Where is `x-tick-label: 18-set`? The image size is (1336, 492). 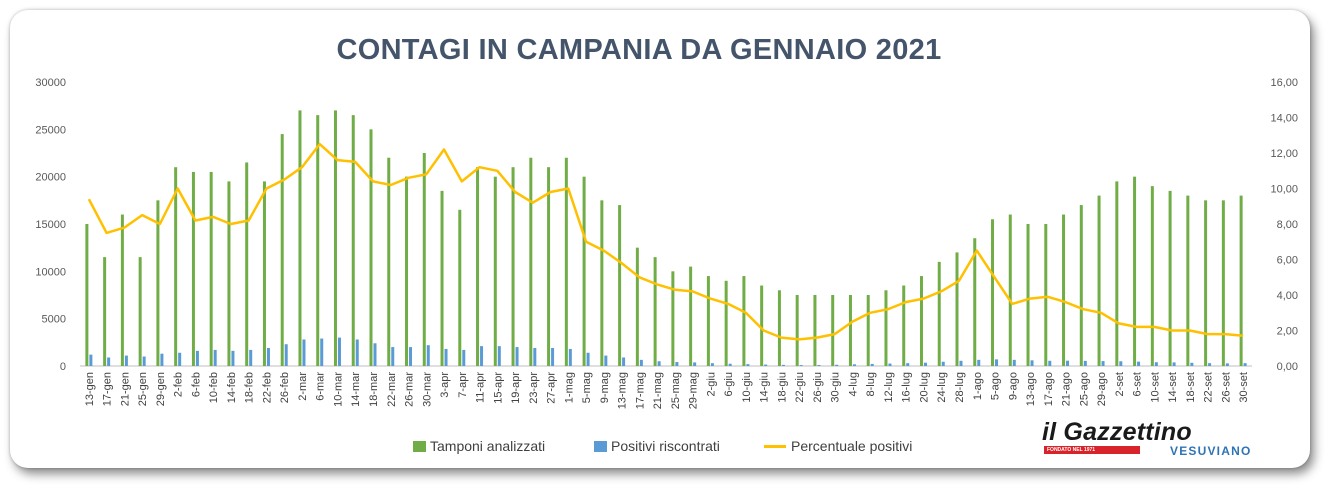 x-tick-label: 18-set is located at coordinates (1191, 387).